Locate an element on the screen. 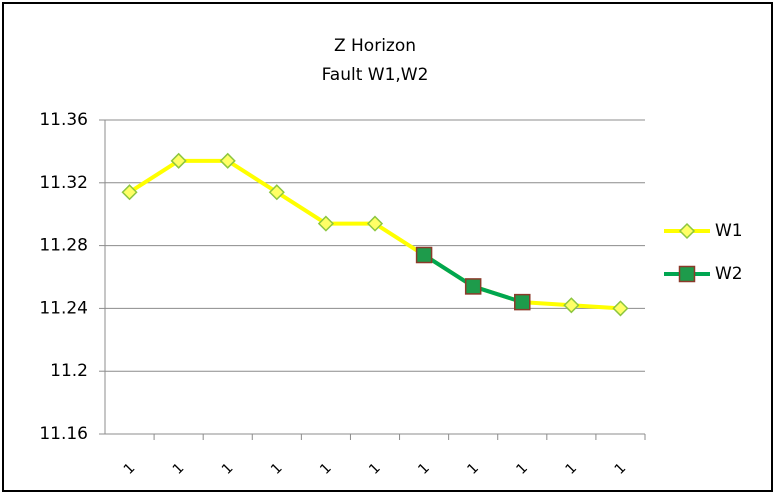  y-tick-label: 11.28 is located at coordinates (63, 246).